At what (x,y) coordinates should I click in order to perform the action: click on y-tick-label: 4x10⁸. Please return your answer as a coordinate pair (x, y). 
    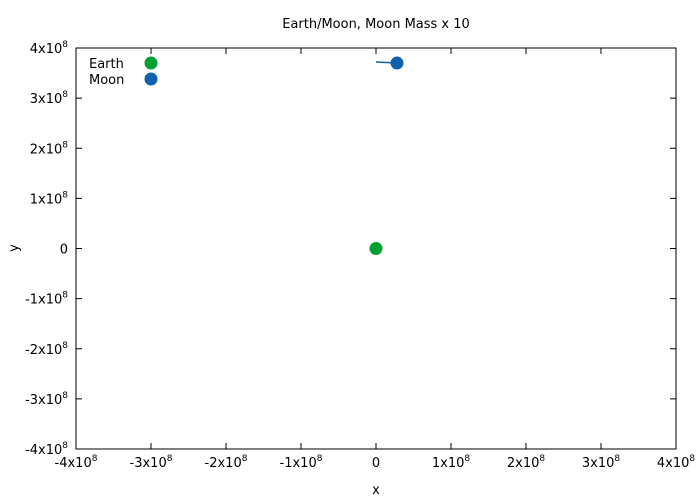
    Looking at the image, I should click on (49, 48).